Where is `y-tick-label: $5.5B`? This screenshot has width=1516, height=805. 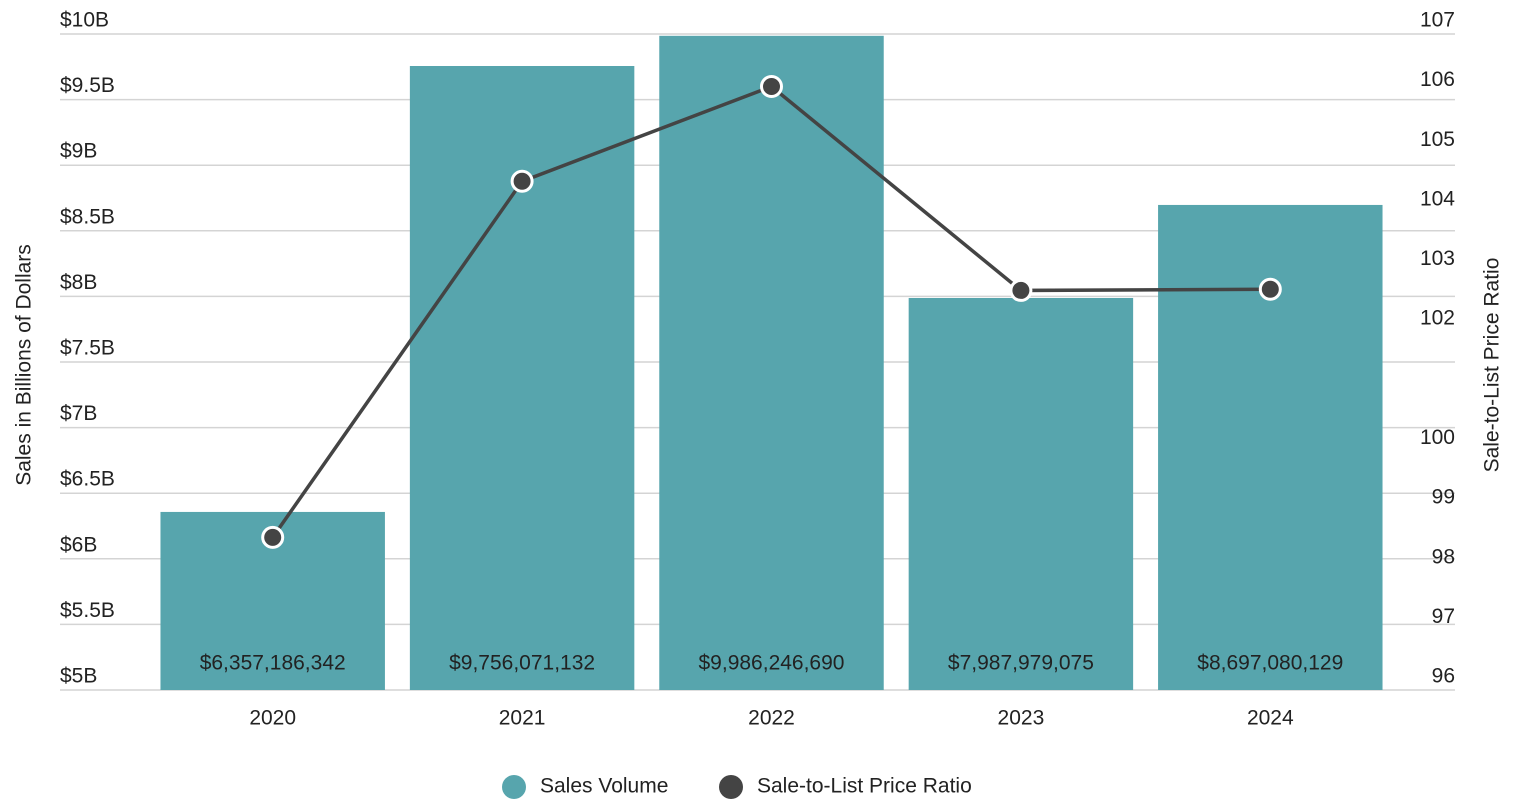 y-tick-label: $5.5B is located at coordinates (87, 610).